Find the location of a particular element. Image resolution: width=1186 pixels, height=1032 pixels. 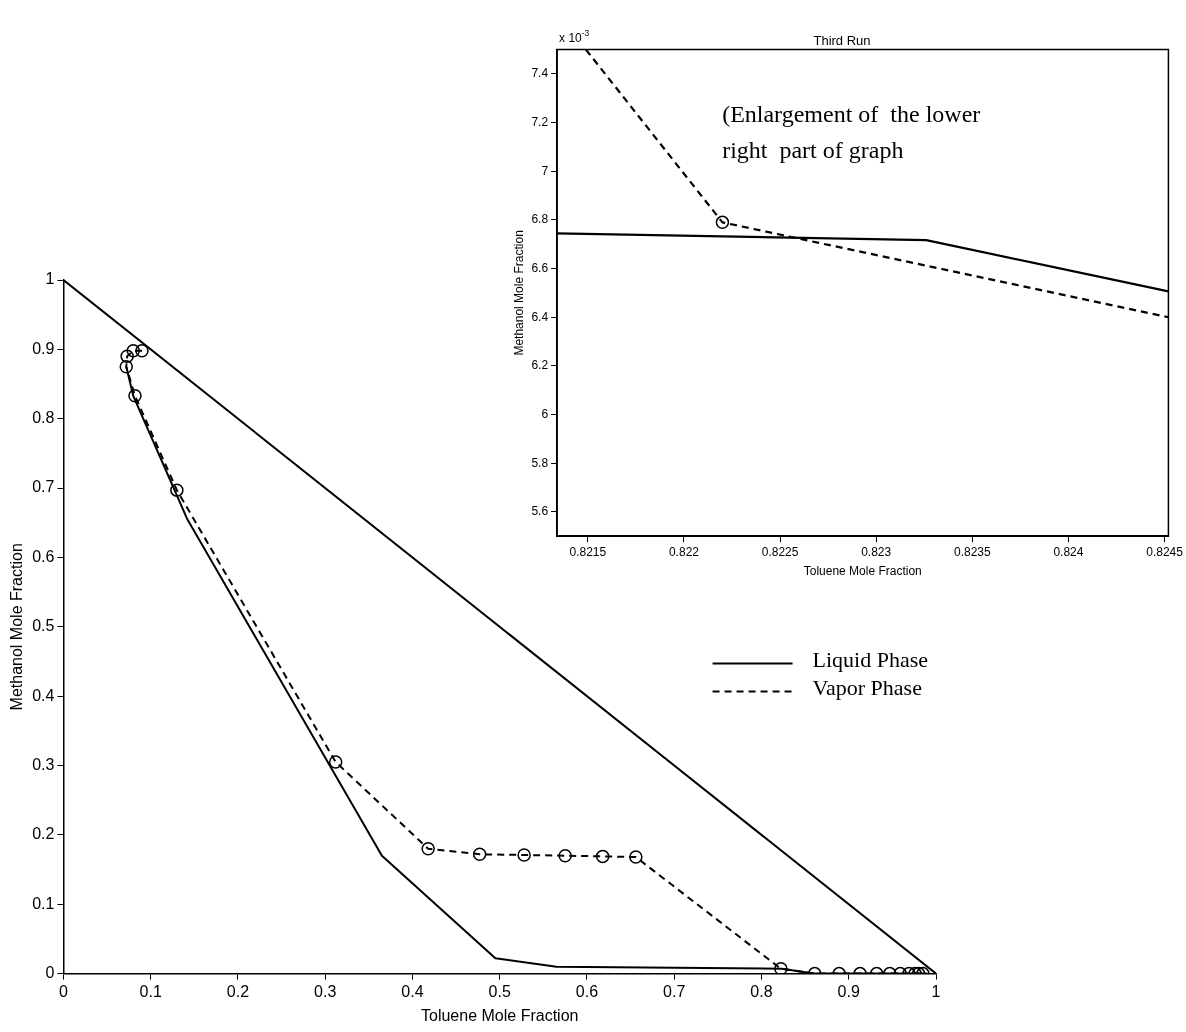

y-tick-label: 6.4 is located at coordinates (540, 316).